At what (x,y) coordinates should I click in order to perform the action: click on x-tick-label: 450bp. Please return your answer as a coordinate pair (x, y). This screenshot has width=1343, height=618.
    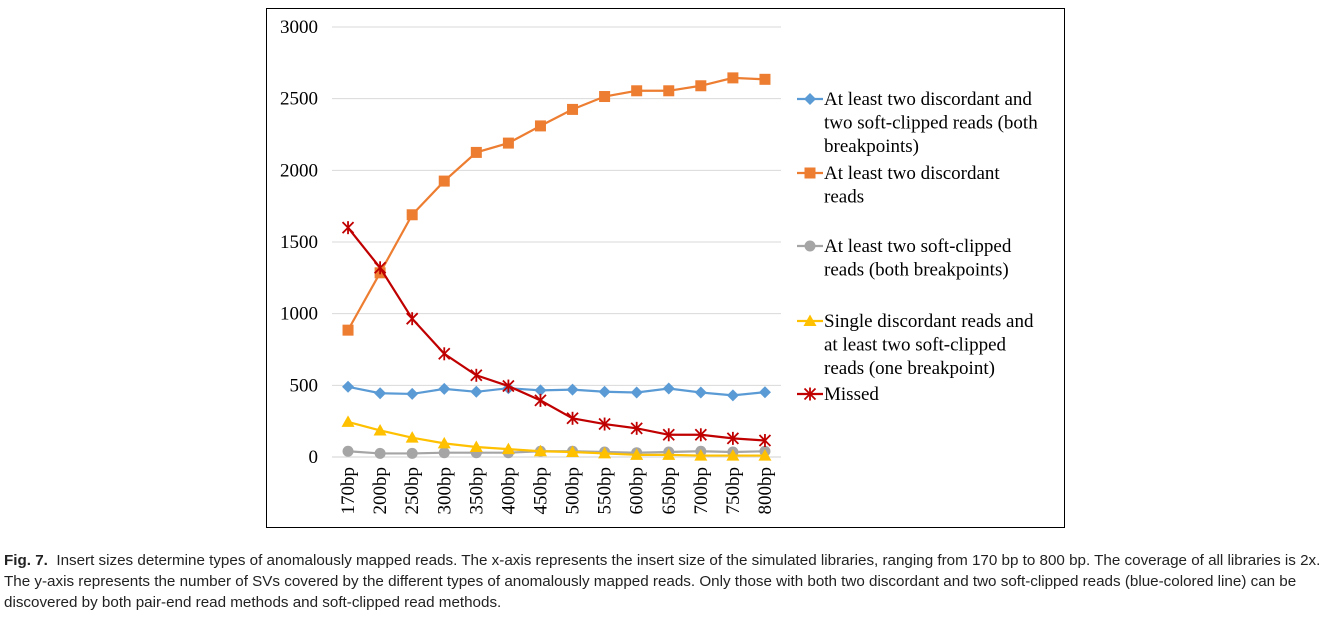
    Looking at the image, I should click on (540, 491).